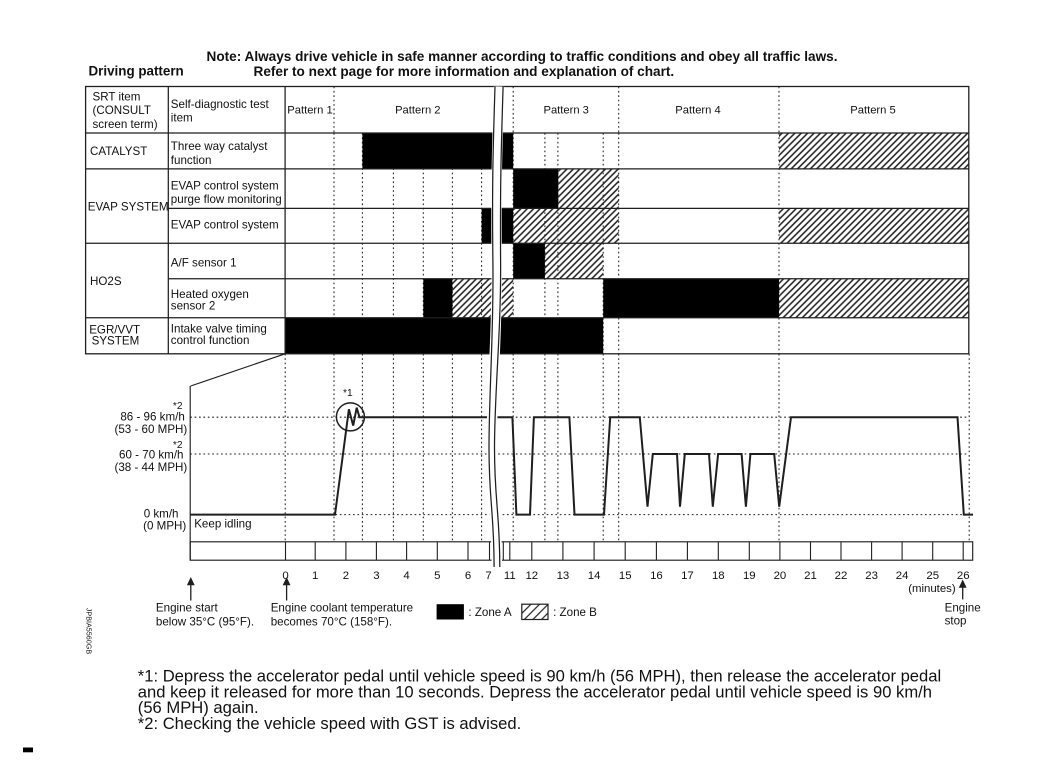  Describe the element at coordinates (656, 576) in the screenshot. I see `svg-text: 16` at that location.